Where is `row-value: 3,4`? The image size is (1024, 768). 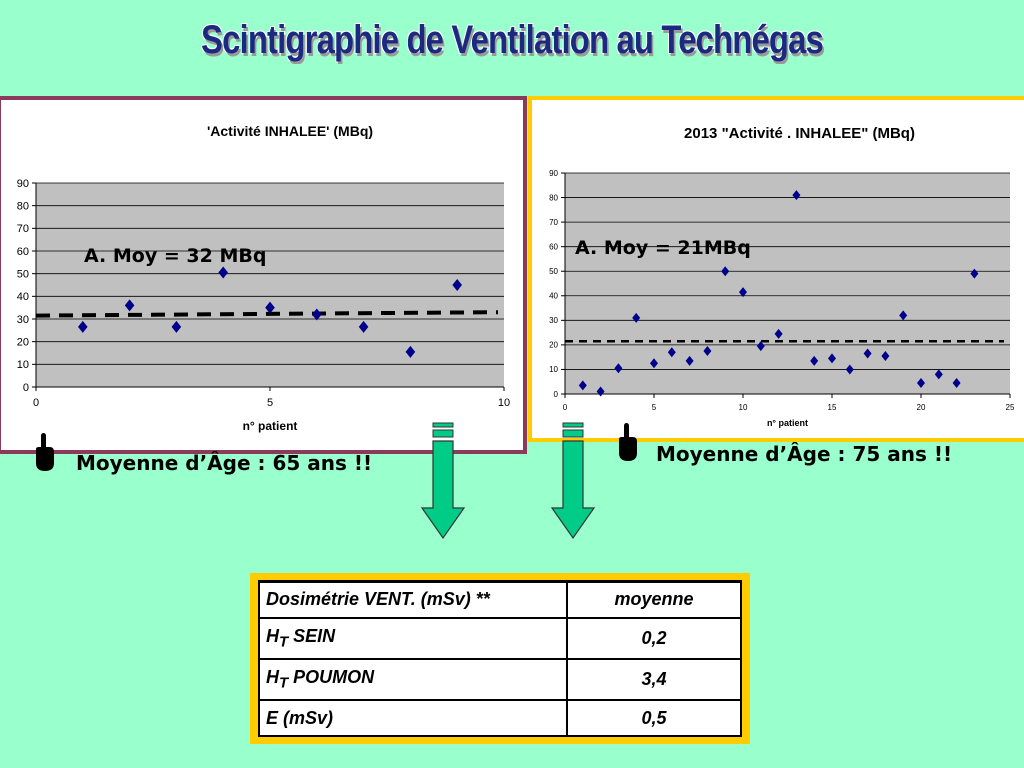
row-value: 3,4 is located at coordinates (654, 680).